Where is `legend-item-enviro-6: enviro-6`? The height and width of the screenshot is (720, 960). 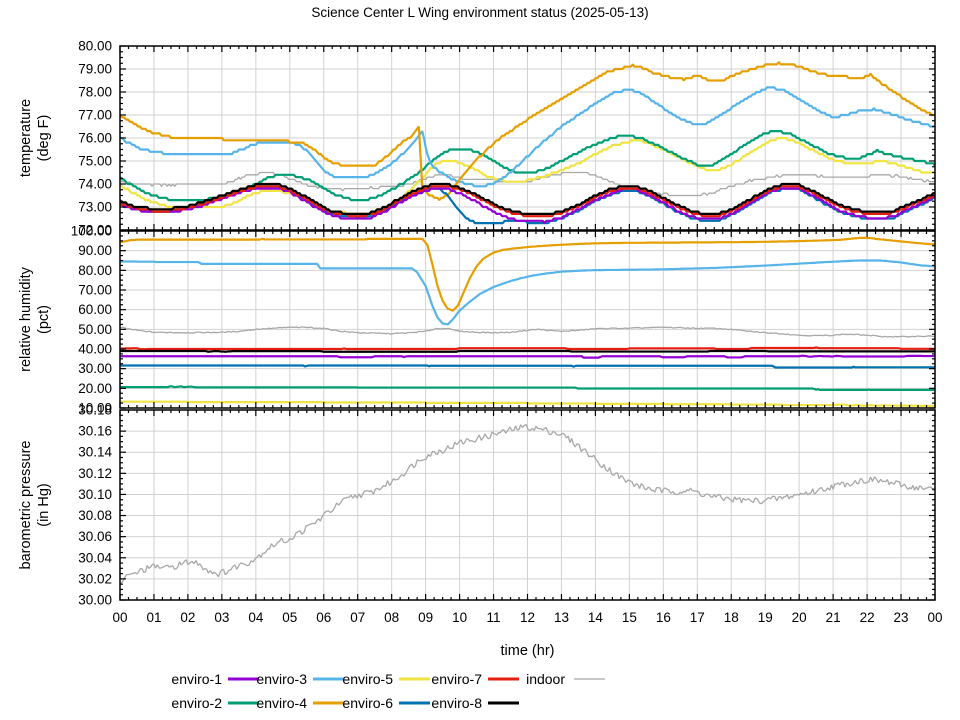
legend-item-enviro-6: enviro-6 is located at coordinates (386, 703).